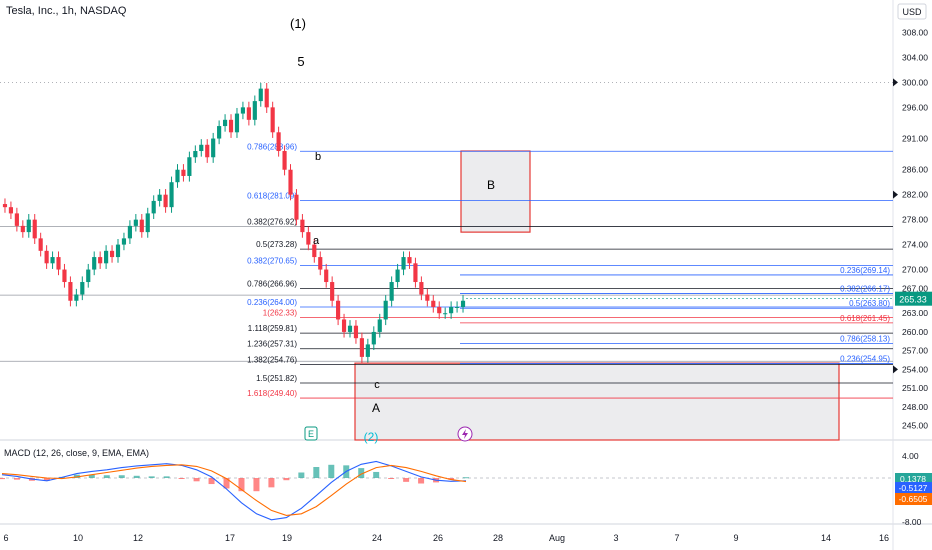 The height and width of the screenshot is (550, 932). I want to click on macd-title: MACD (12, 26, close, 9, EMA, EMA), so click(76, 453).